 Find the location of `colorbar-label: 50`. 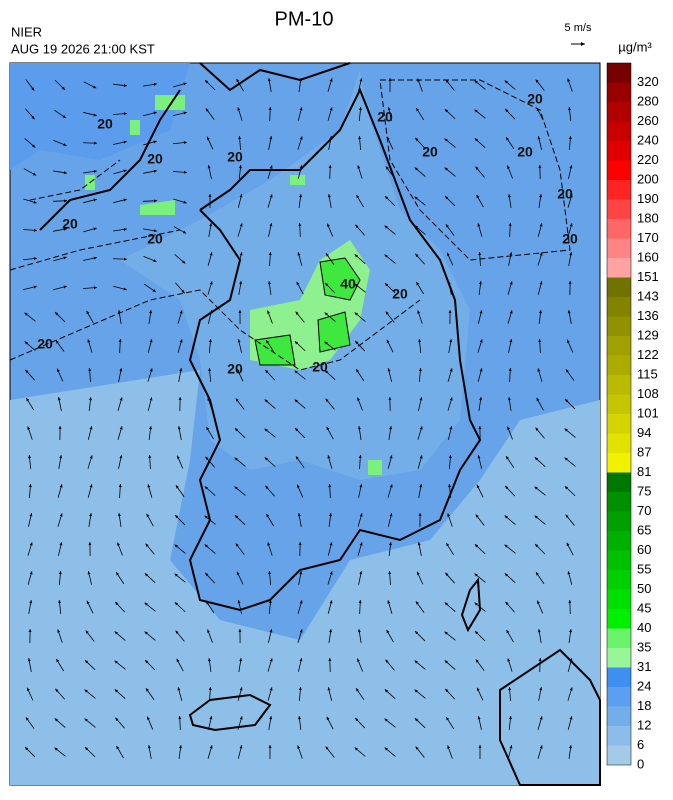

colorbar-label: 50 is located at coordinates (644, 588).